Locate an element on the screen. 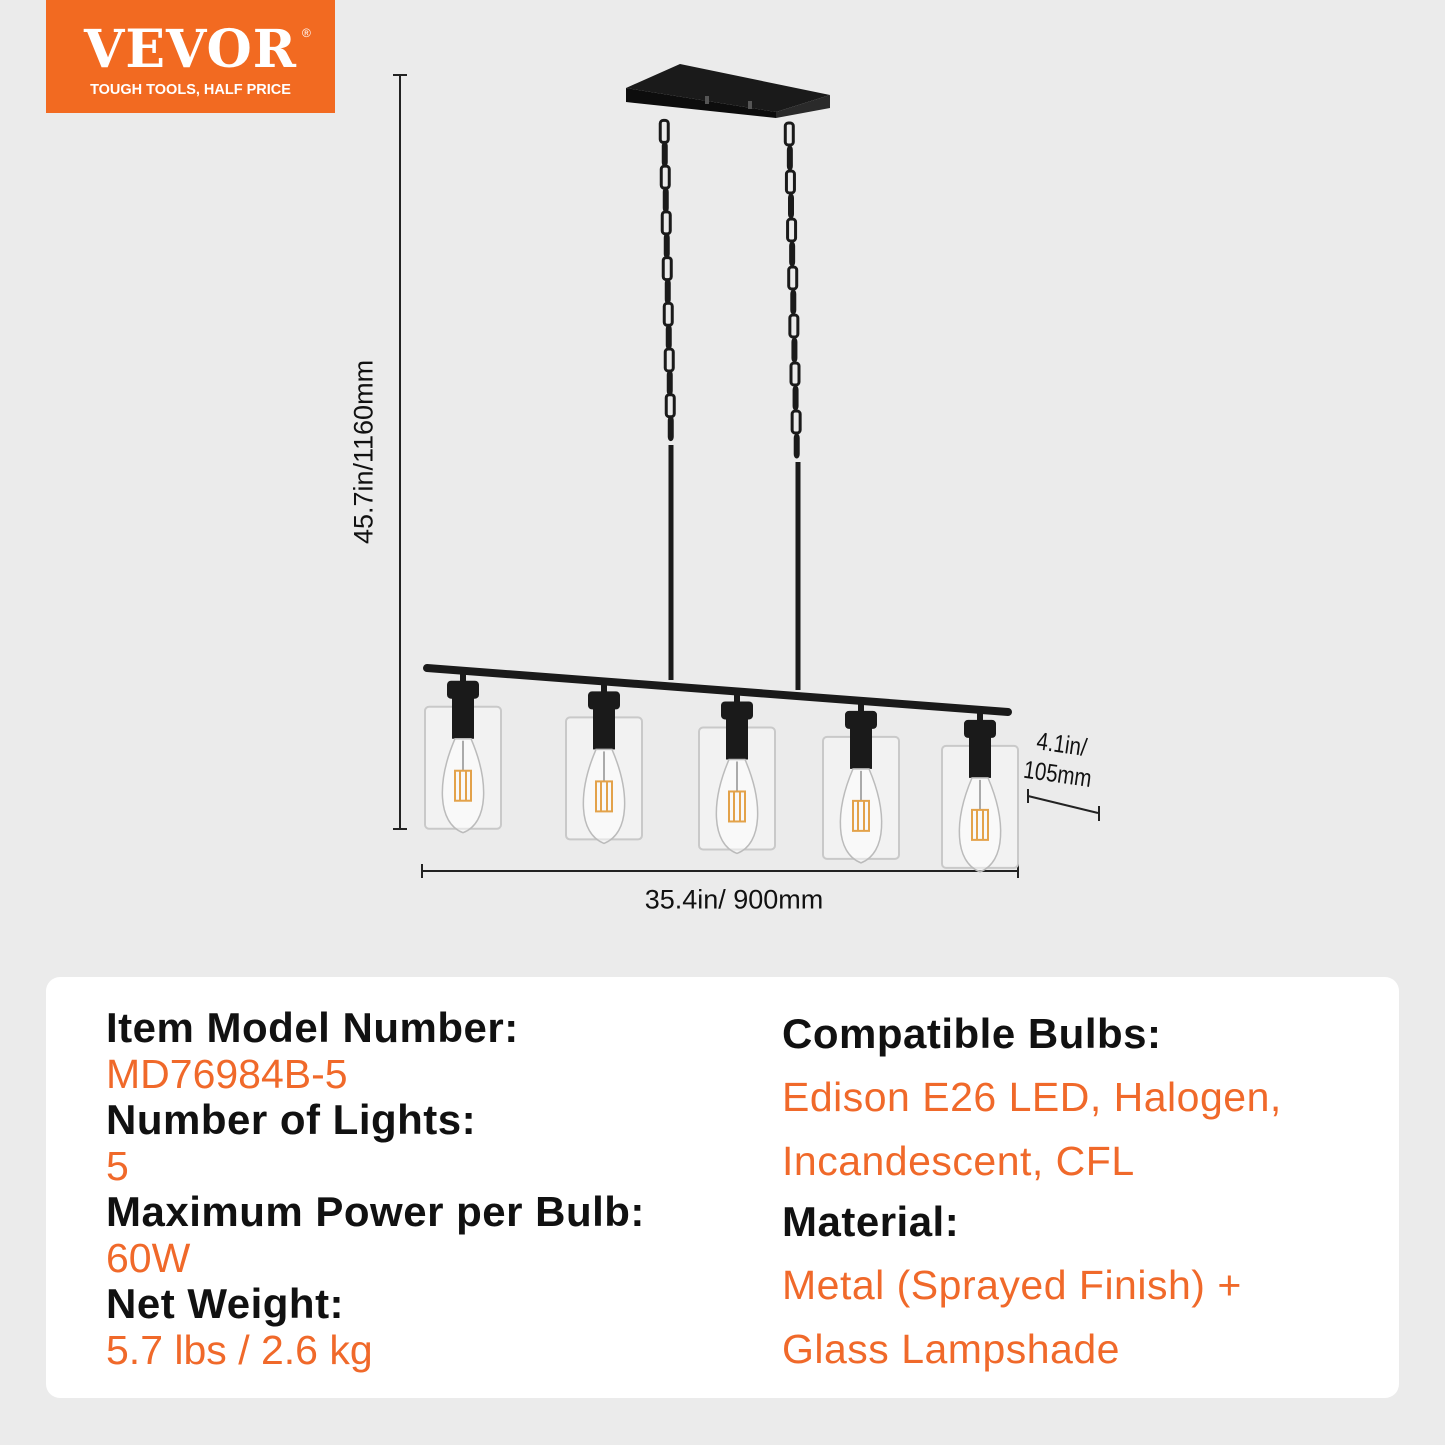 The width and height of the screenshot is (1445, 1445). spec-label-weight: Net Weight: is located at coordinates (225, 1303).